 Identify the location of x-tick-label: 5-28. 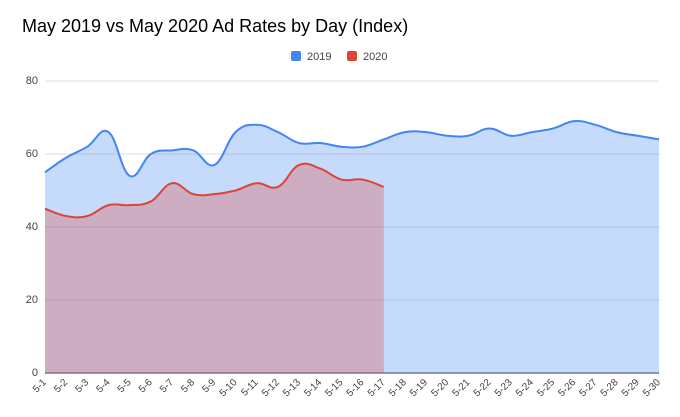
(610, 388).